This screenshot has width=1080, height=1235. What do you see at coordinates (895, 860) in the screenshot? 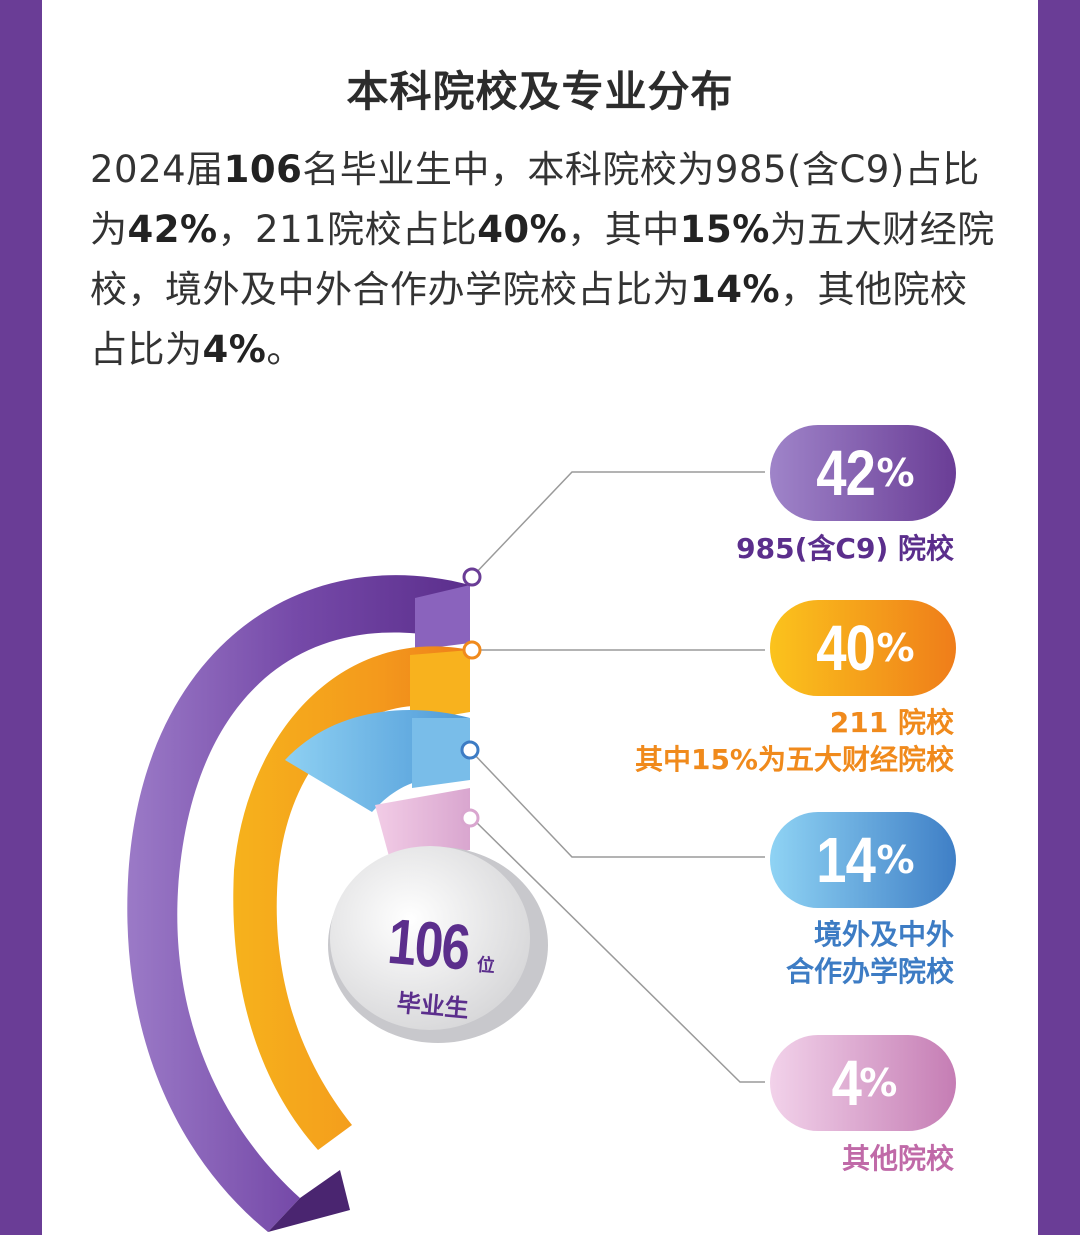
I see `pill-abroad-unit: %` at bounding box center [895, 860].